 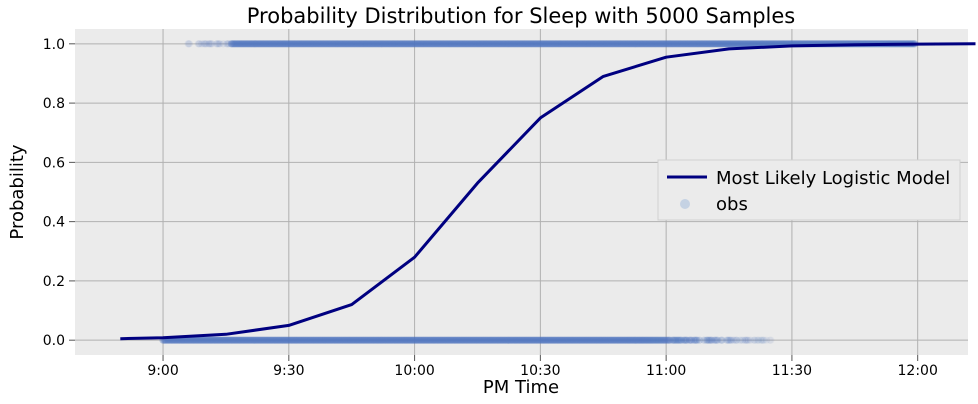 What do you see at coordinates (54, 223) in the screenshot?
I see `y-tick-label: 0.4` at bounding box center [54, 223].